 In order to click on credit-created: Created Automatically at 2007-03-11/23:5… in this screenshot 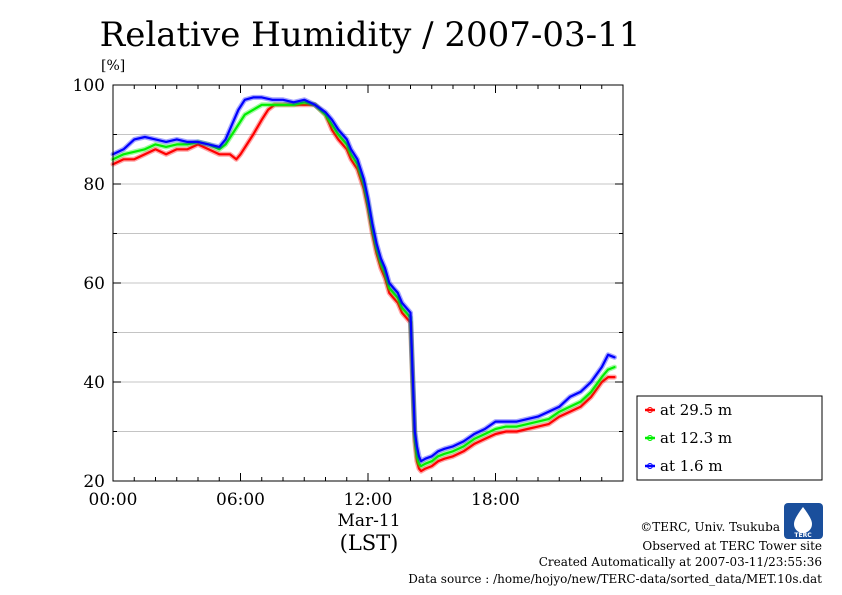, I will do `click(680, 562)`.